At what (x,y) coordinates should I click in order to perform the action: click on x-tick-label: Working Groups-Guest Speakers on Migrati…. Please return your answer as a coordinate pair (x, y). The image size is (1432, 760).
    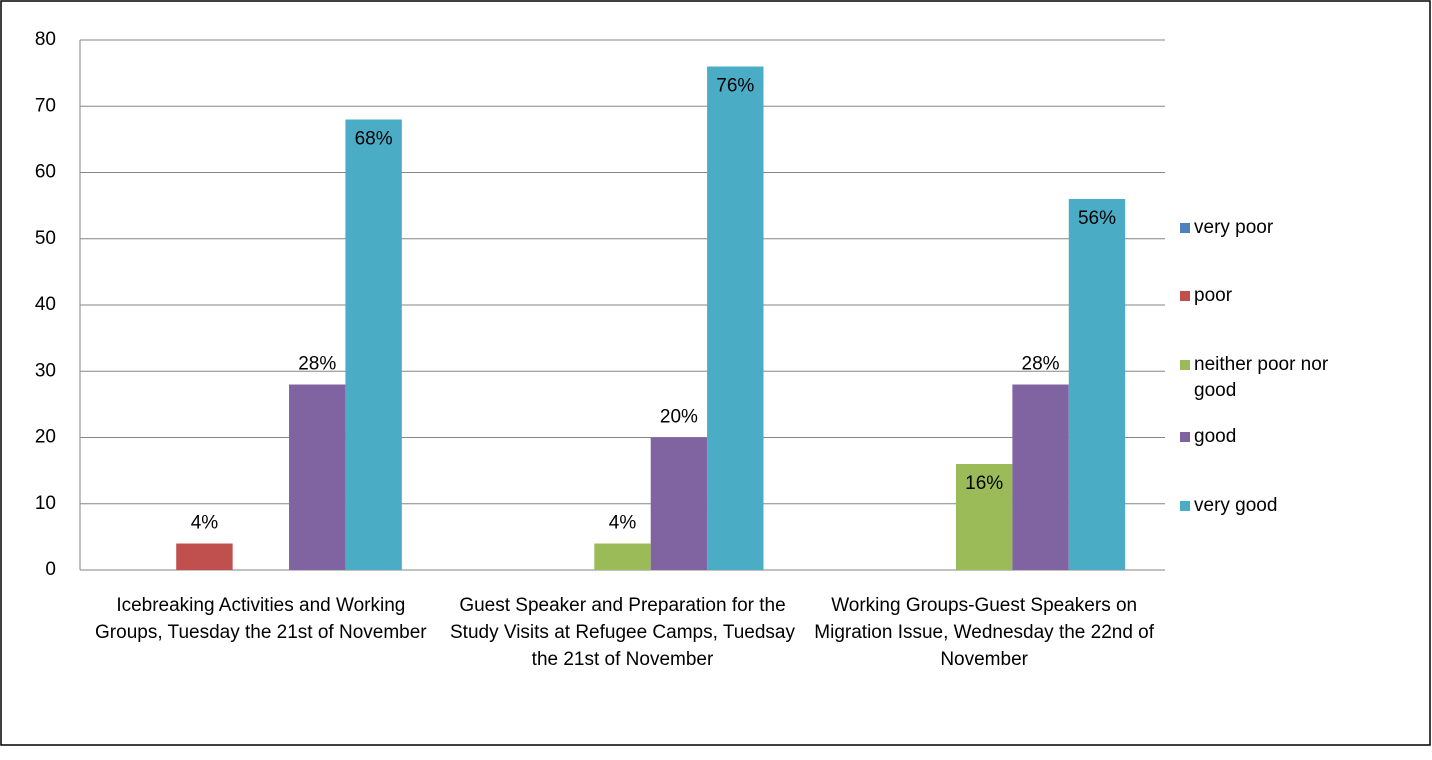
    Looking at the image, I should click on (984, 632).